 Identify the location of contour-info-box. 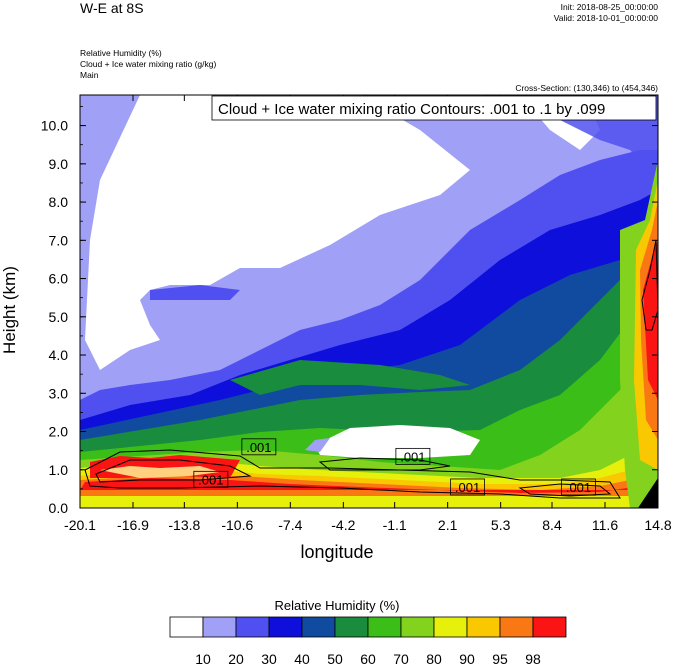
(434, 108).